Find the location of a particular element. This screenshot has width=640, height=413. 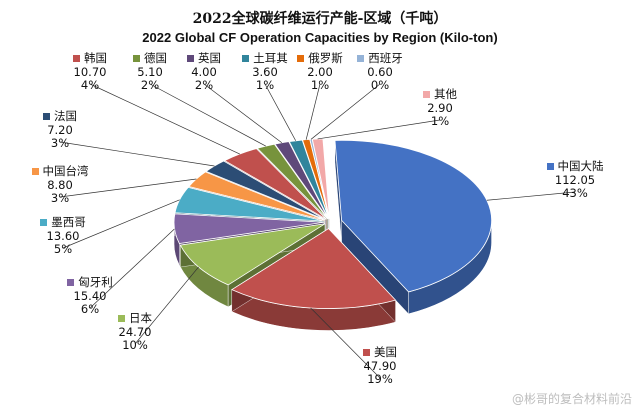

slice-label-name: 中国台湾 is located at coordinates (60, 171).